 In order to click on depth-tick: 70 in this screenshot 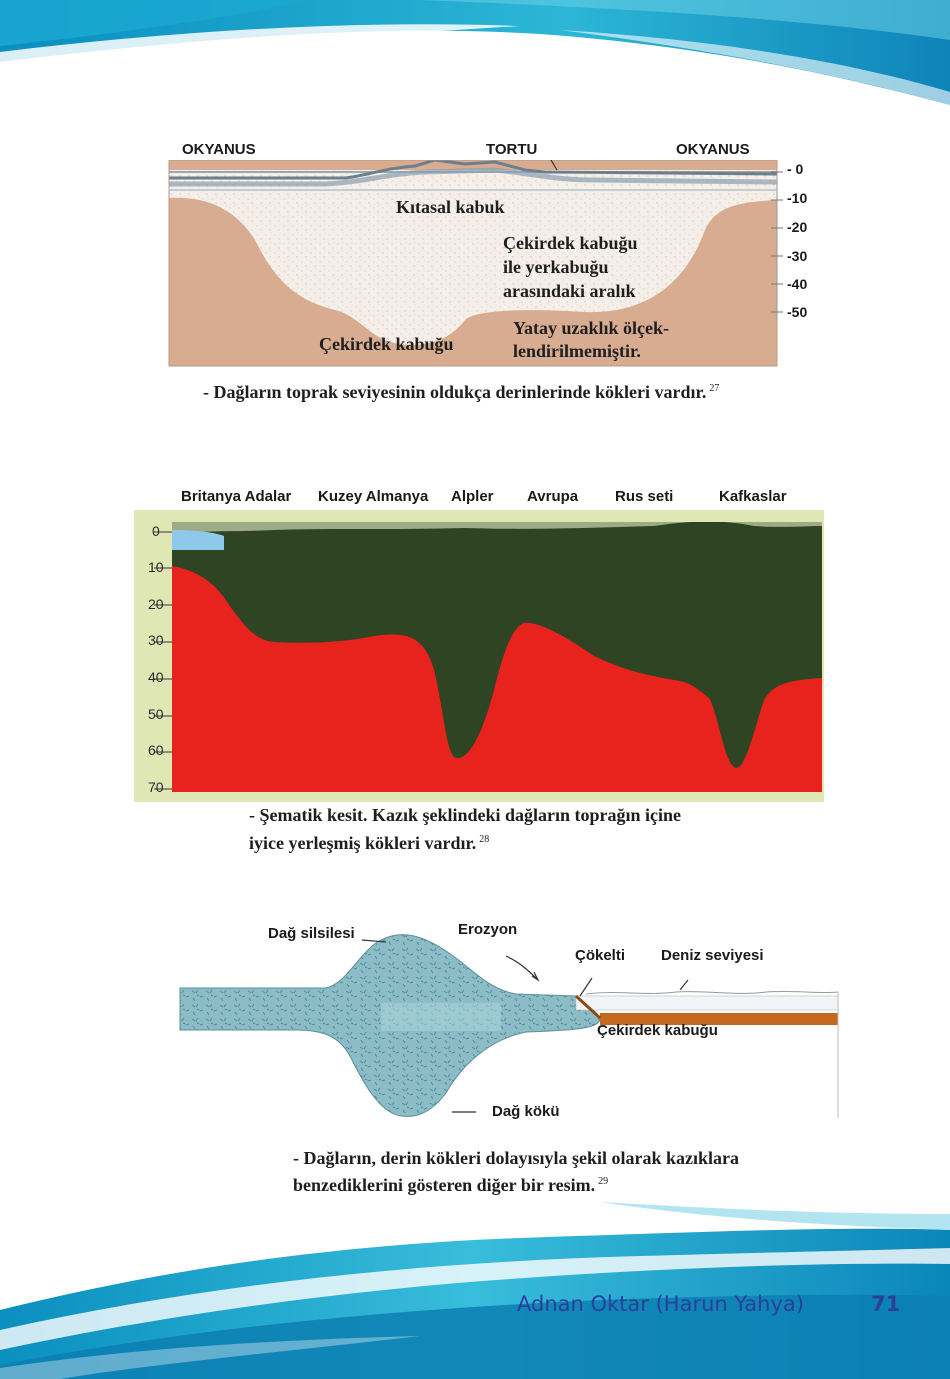, I will do `click(156, 787)`.